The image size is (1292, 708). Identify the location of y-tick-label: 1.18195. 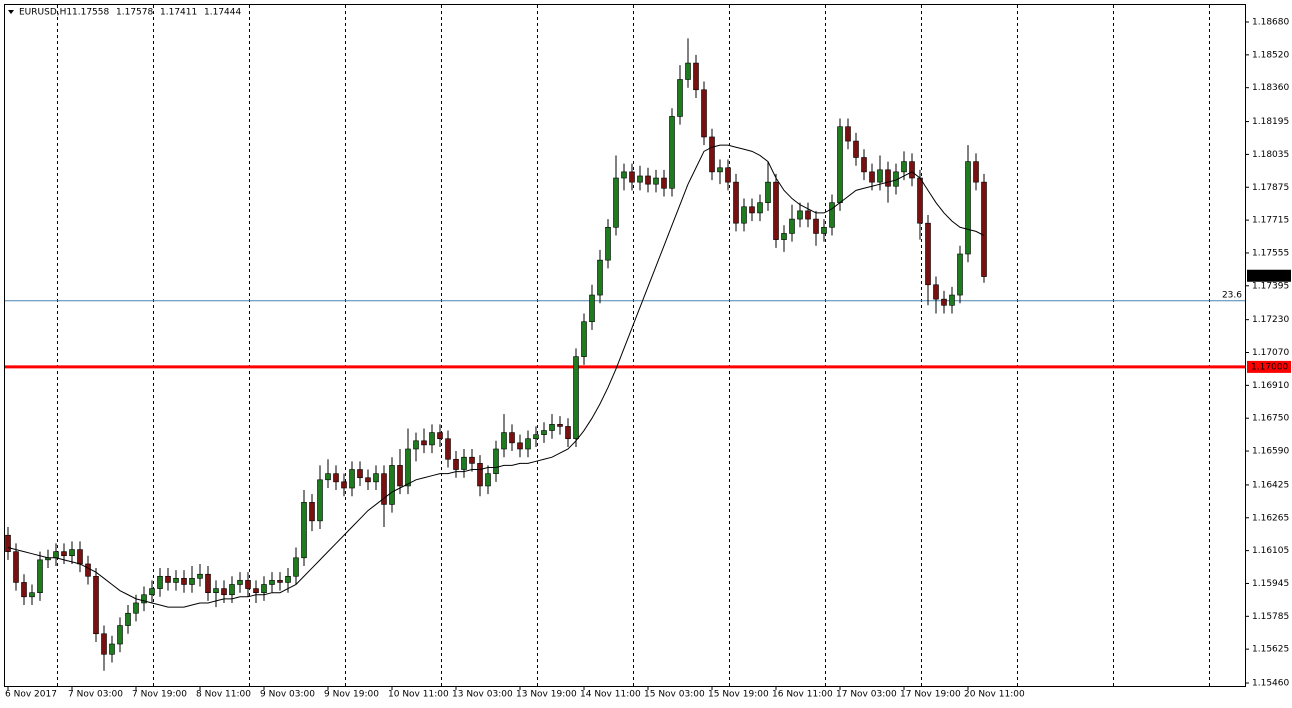
(1270, 122).